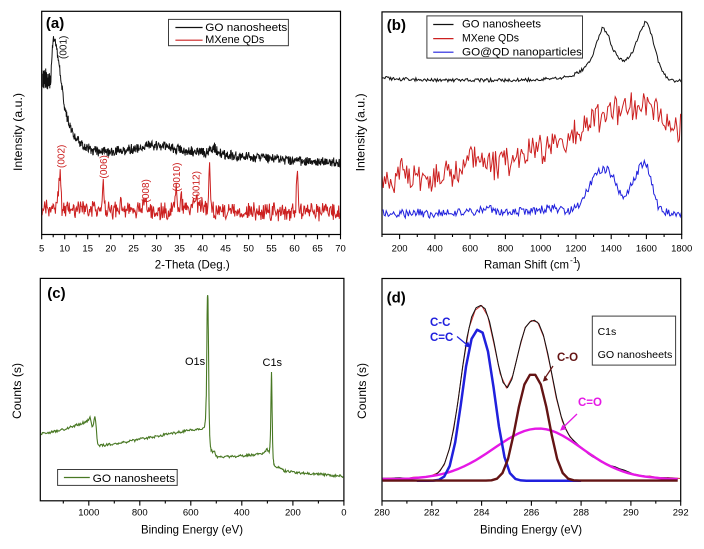 The height and width of the screenshot is (549, 704). What do you see at coordinates (195, 362) in the screenshot?
I see `svg-text: O1s` at bounding box center [195, 362].